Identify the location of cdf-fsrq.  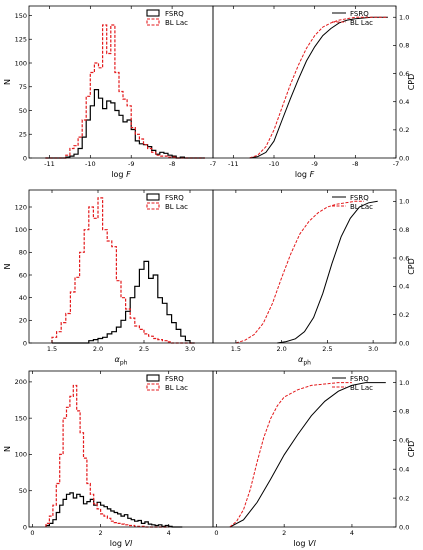
(327, 272).